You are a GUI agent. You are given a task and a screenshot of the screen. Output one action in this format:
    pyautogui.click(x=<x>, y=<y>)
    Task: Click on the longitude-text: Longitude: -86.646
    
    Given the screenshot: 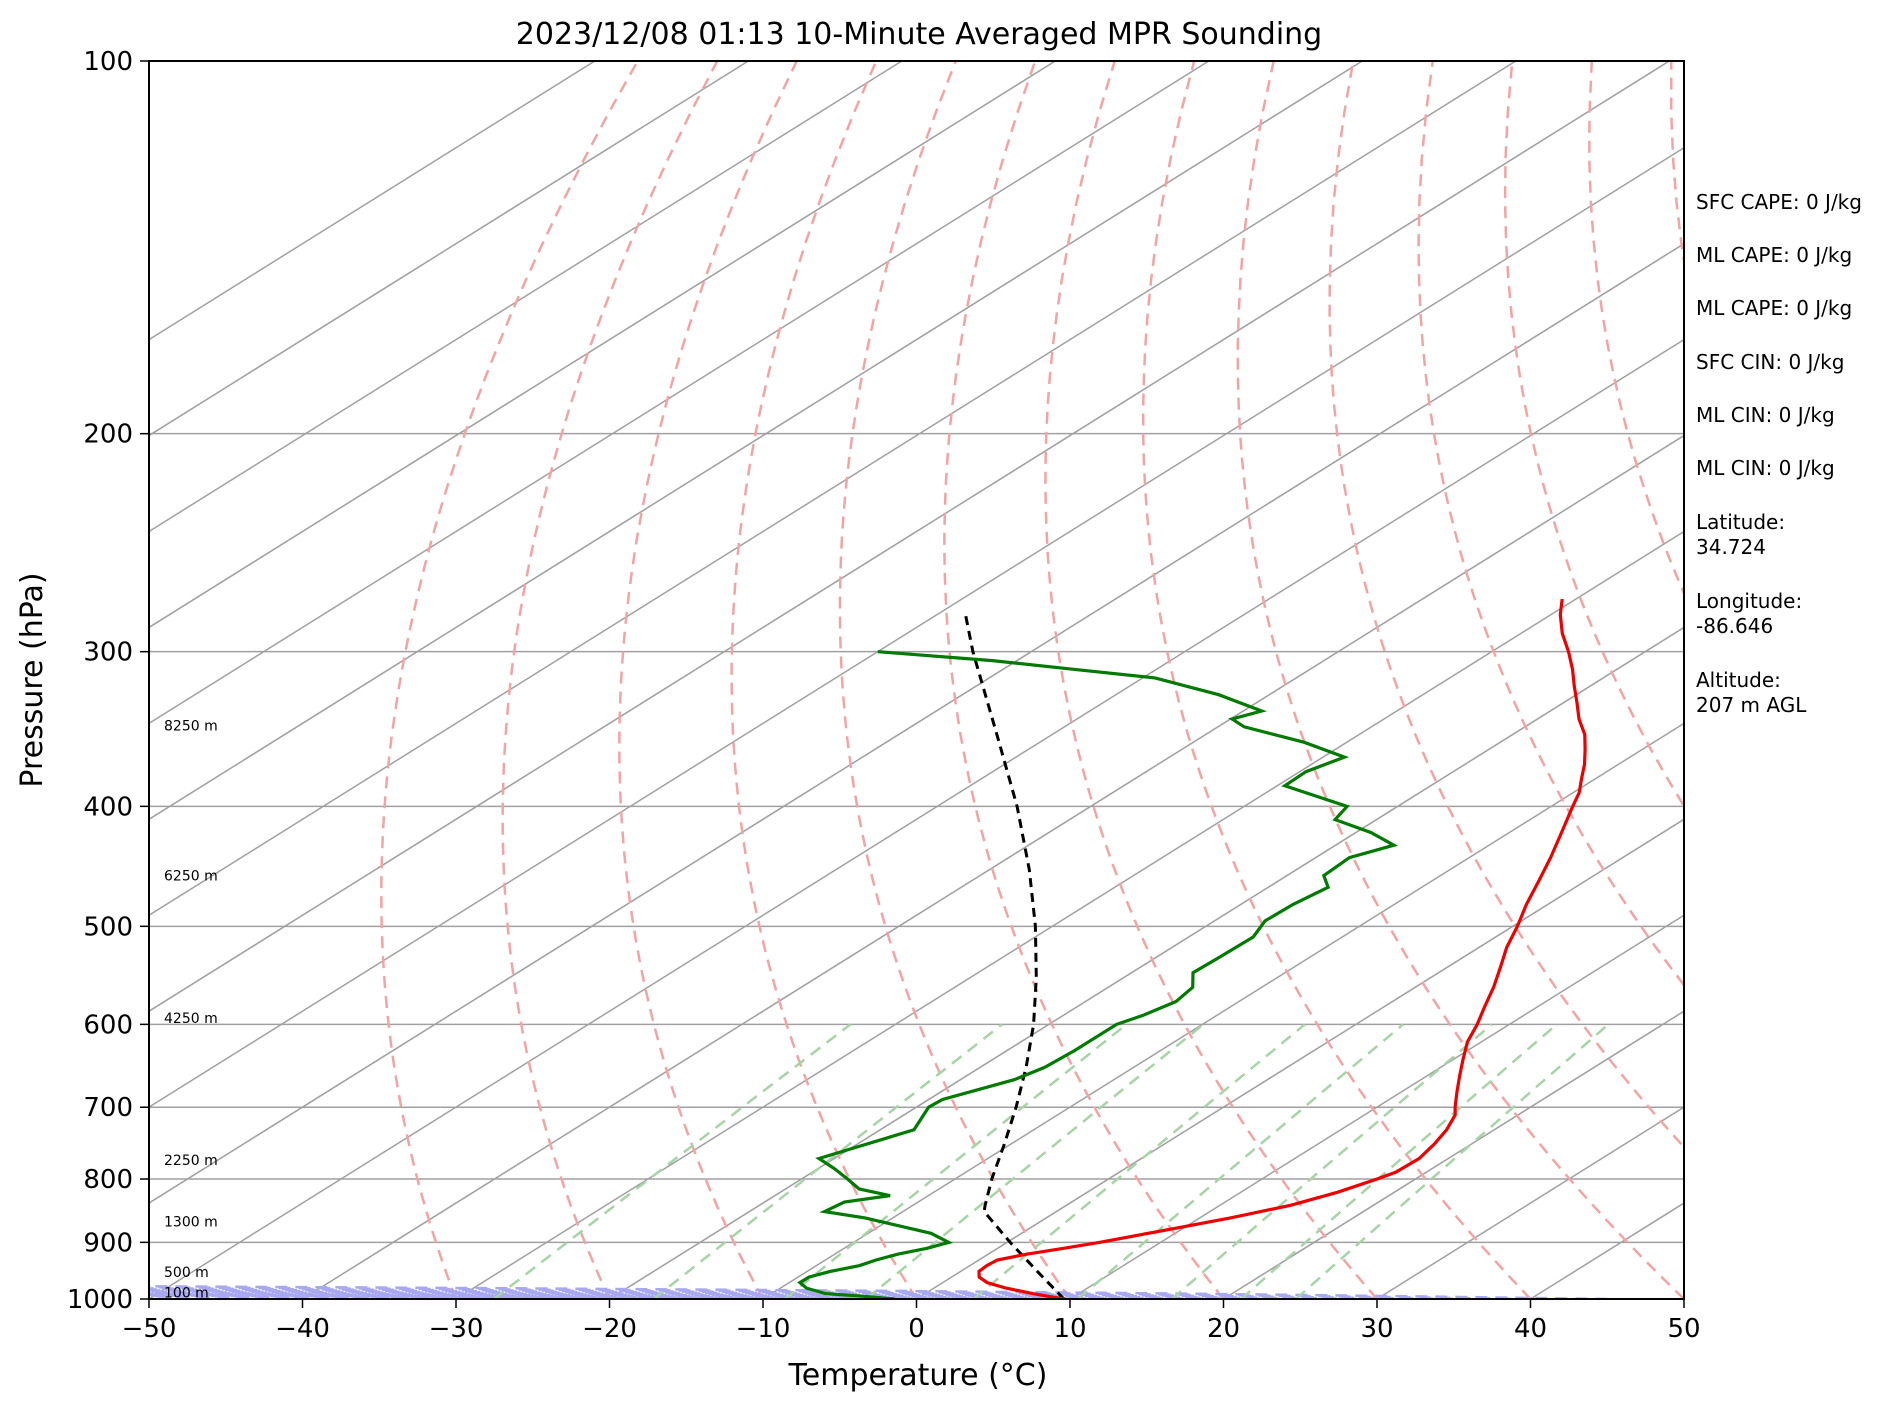 What is the action you would take?
    pyautogui.click(x=1749, y=613)
    